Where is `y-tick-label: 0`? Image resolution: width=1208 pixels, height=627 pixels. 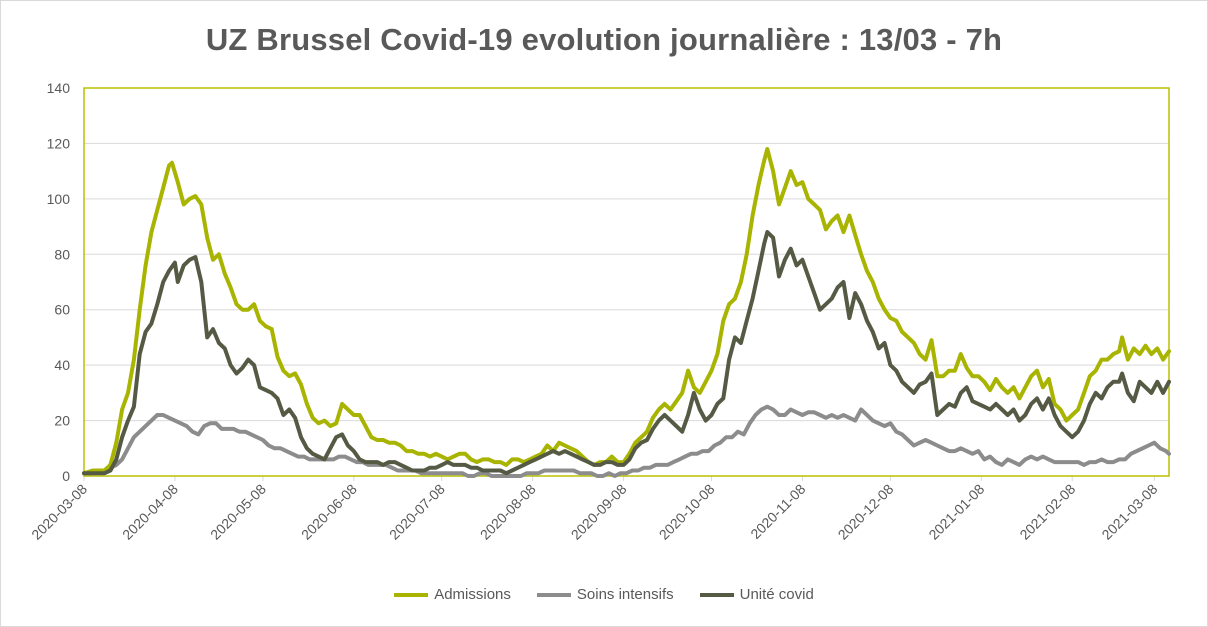
y-tick-label: 0 is located at coordinates (66, 476).